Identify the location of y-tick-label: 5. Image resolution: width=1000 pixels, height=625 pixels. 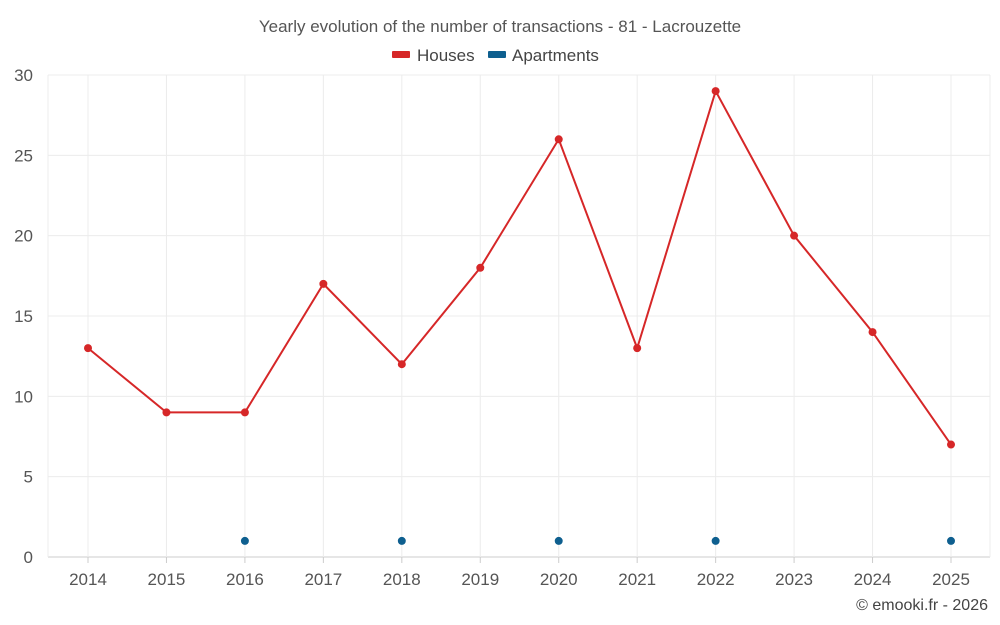
(28, 477).